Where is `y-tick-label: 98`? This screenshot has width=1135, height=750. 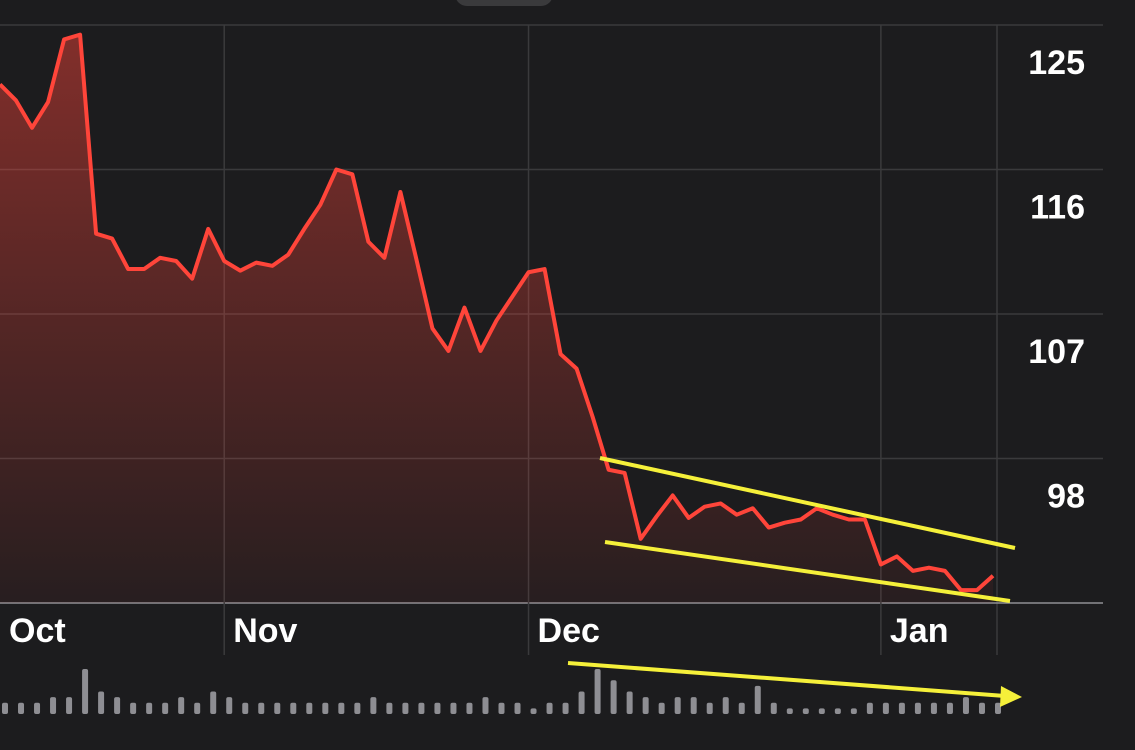
y-tick-label: 98 is located at coordinates (1066, 496).